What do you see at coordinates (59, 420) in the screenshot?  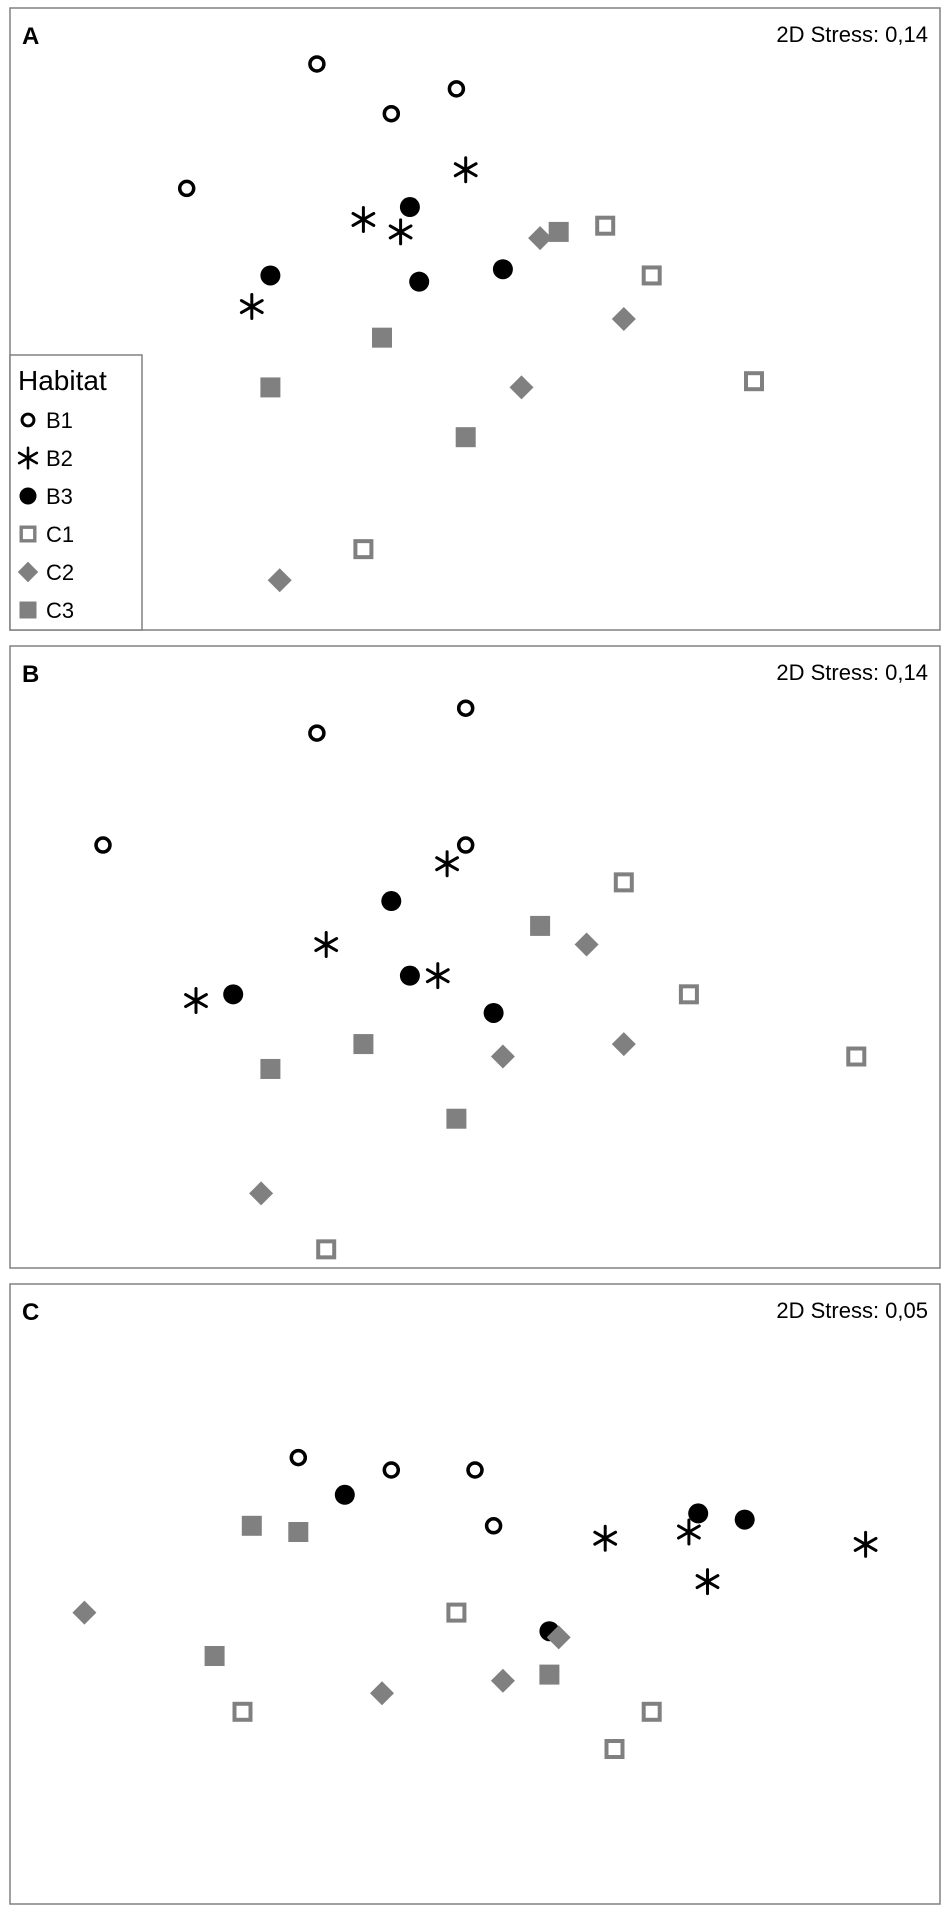 I see `legend-label-b1: B1` at bounding box center [59, 420].